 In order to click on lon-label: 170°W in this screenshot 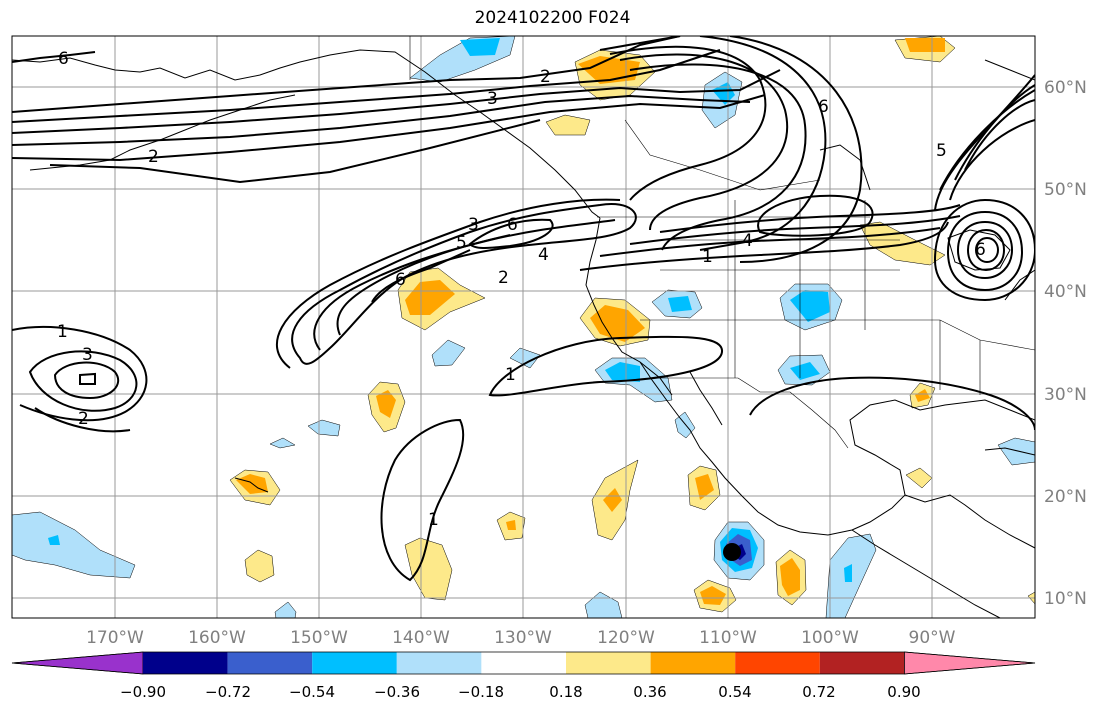, I will do `click(115, 638)`.